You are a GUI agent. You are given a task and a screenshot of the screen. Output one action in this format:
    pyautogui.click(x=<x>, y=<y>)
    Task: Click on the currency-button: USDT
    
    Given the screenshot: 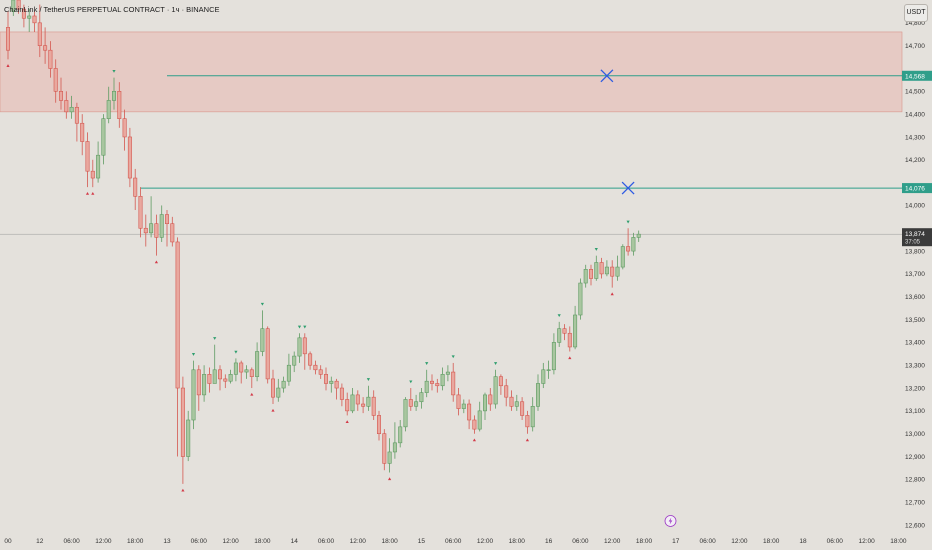 What is the action you would take?
    pyautogui.click(x=916, y=13)
    